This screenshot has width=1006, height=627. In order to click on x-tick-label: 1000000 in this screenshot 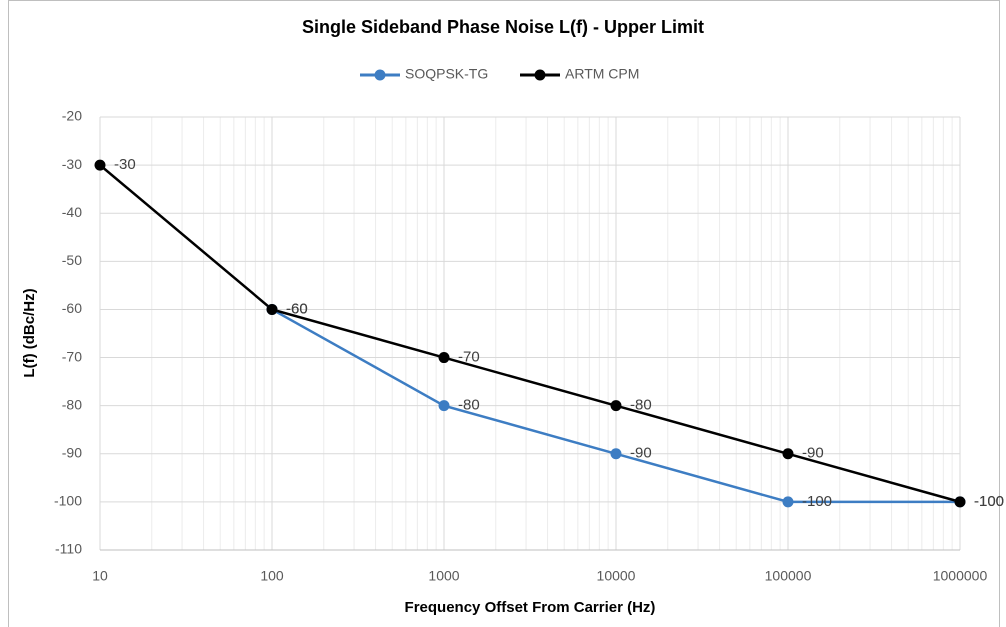, I will do `click(960, 576)`.